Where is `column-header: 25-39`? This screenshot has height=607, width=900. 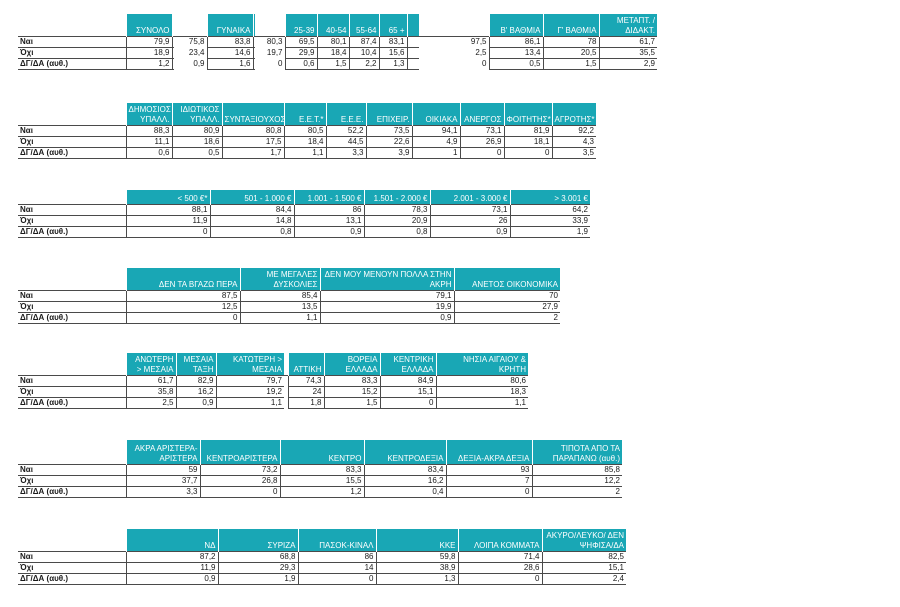
column-header: 25-39 is located at coordinates (300, 25).